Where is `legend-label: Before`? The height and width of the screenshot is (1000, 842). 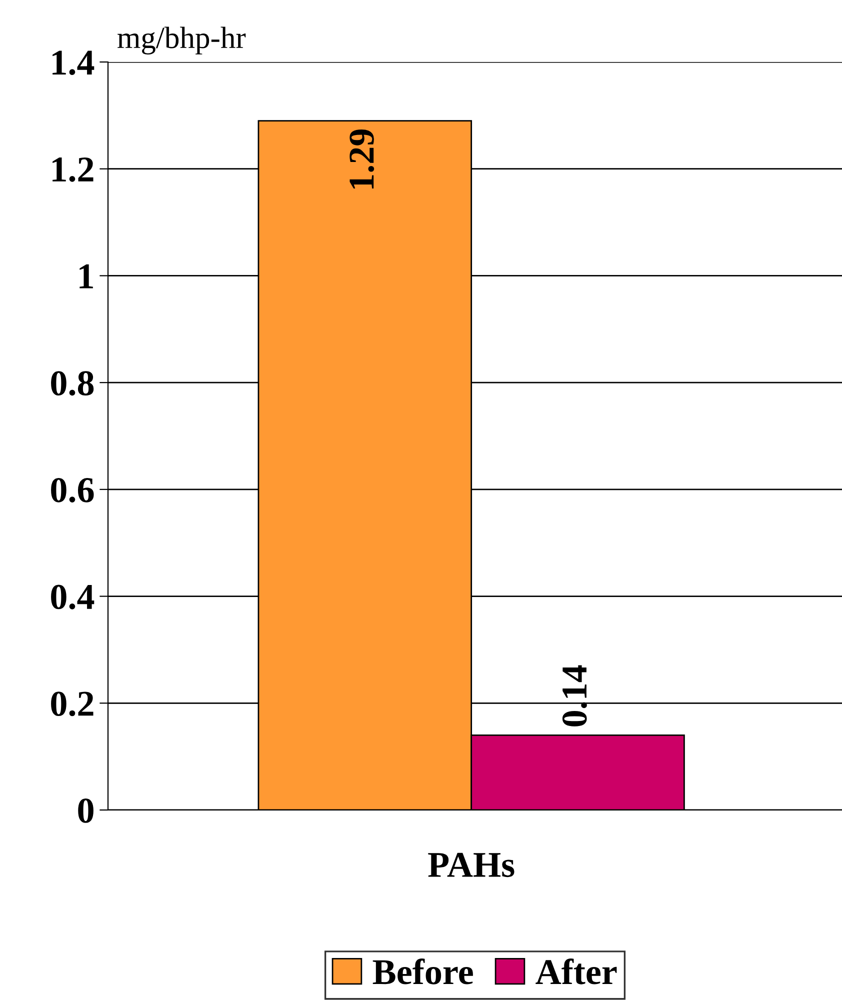 legend-label: Before is located at coordinates (422, 971).